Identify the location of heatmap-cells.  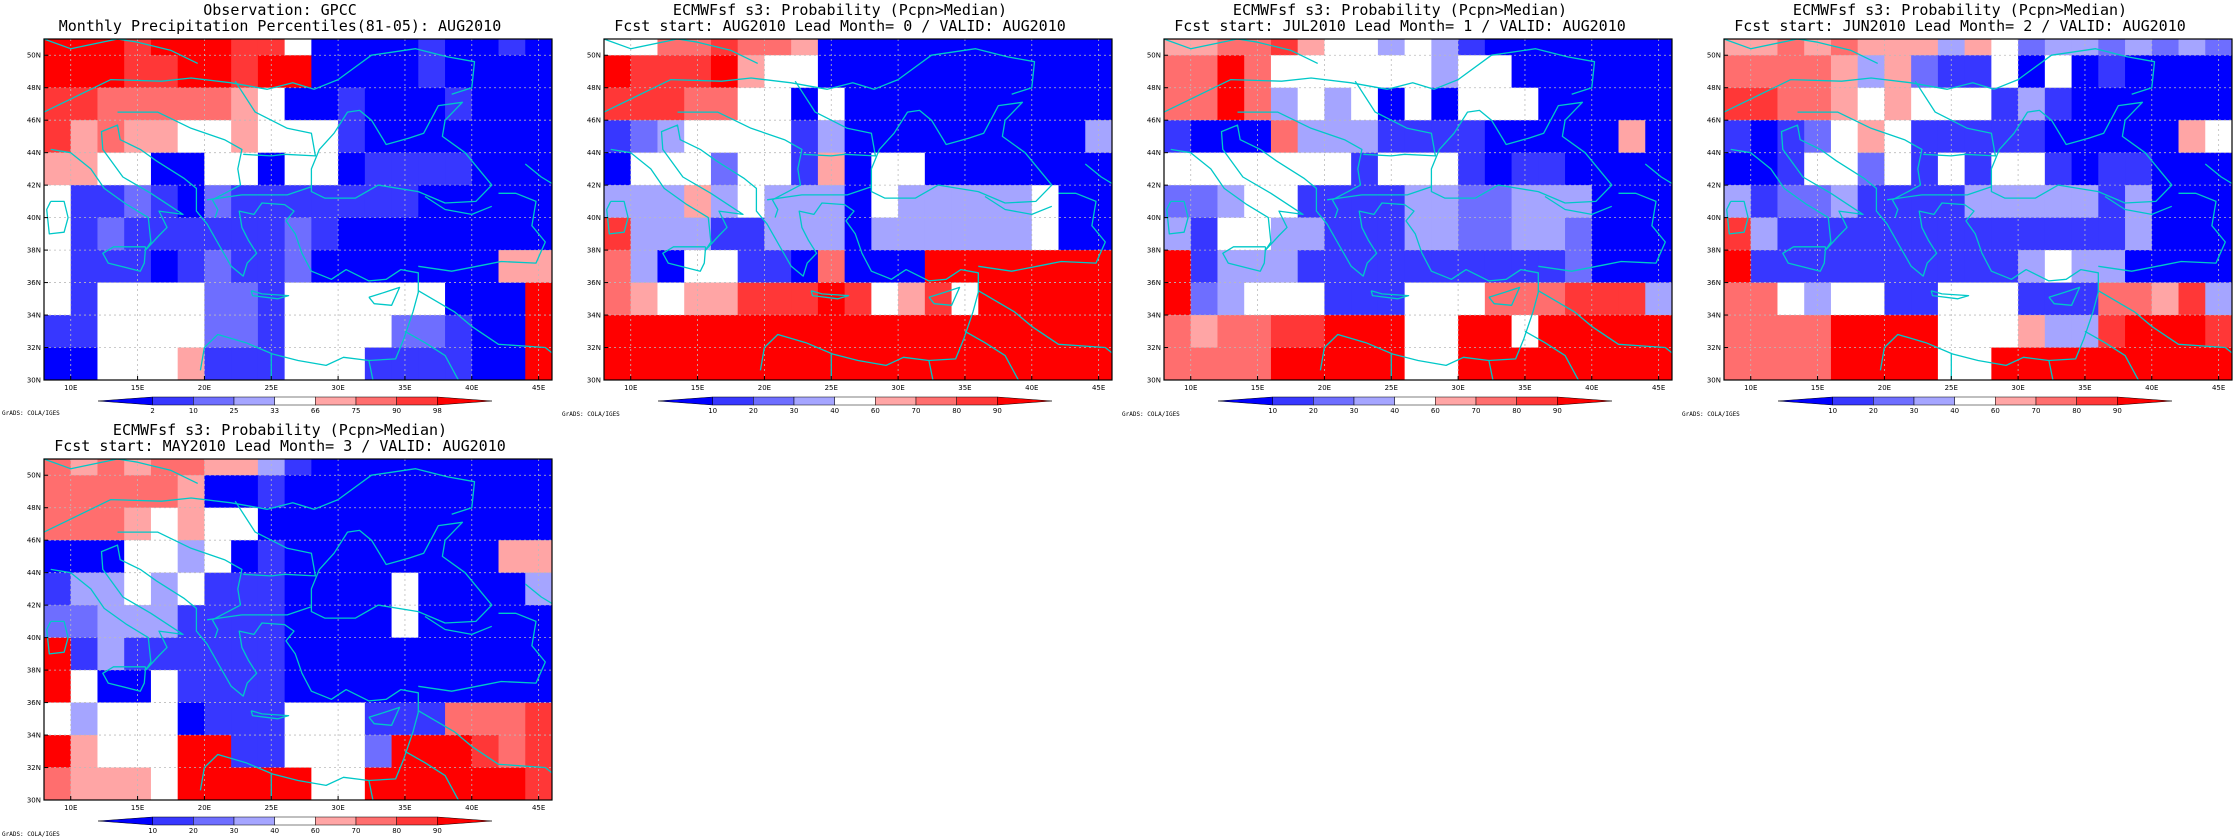
(862, 209).